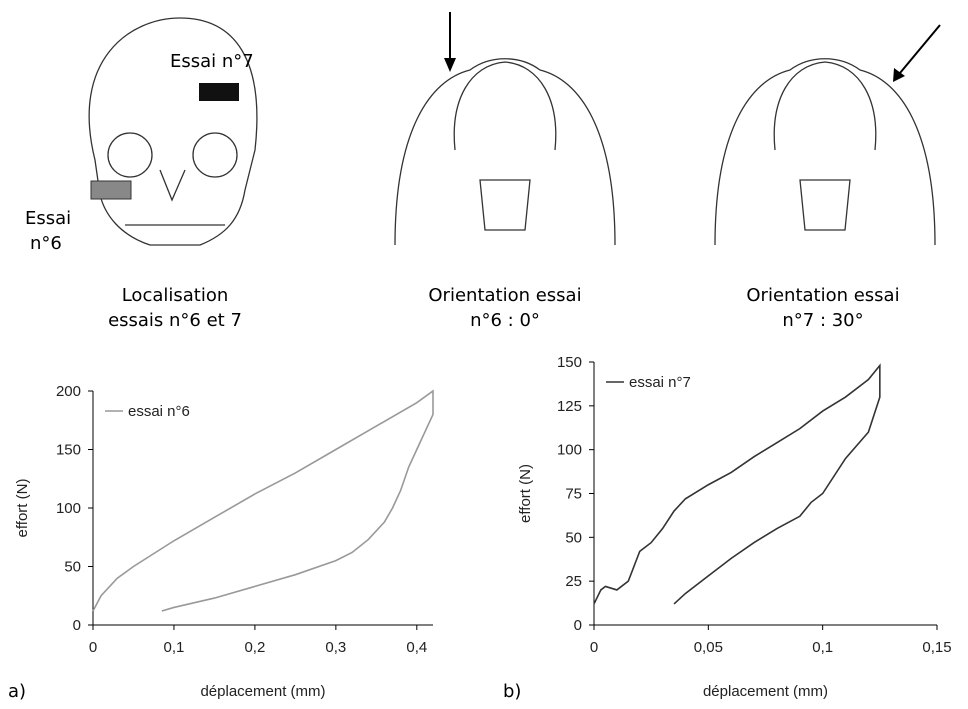 This screenshot has width=968, height=709. What do you see at coordinates (17, 691) in the screenshot?
I see `panel-label: a)` at bounding box center [17, 691].